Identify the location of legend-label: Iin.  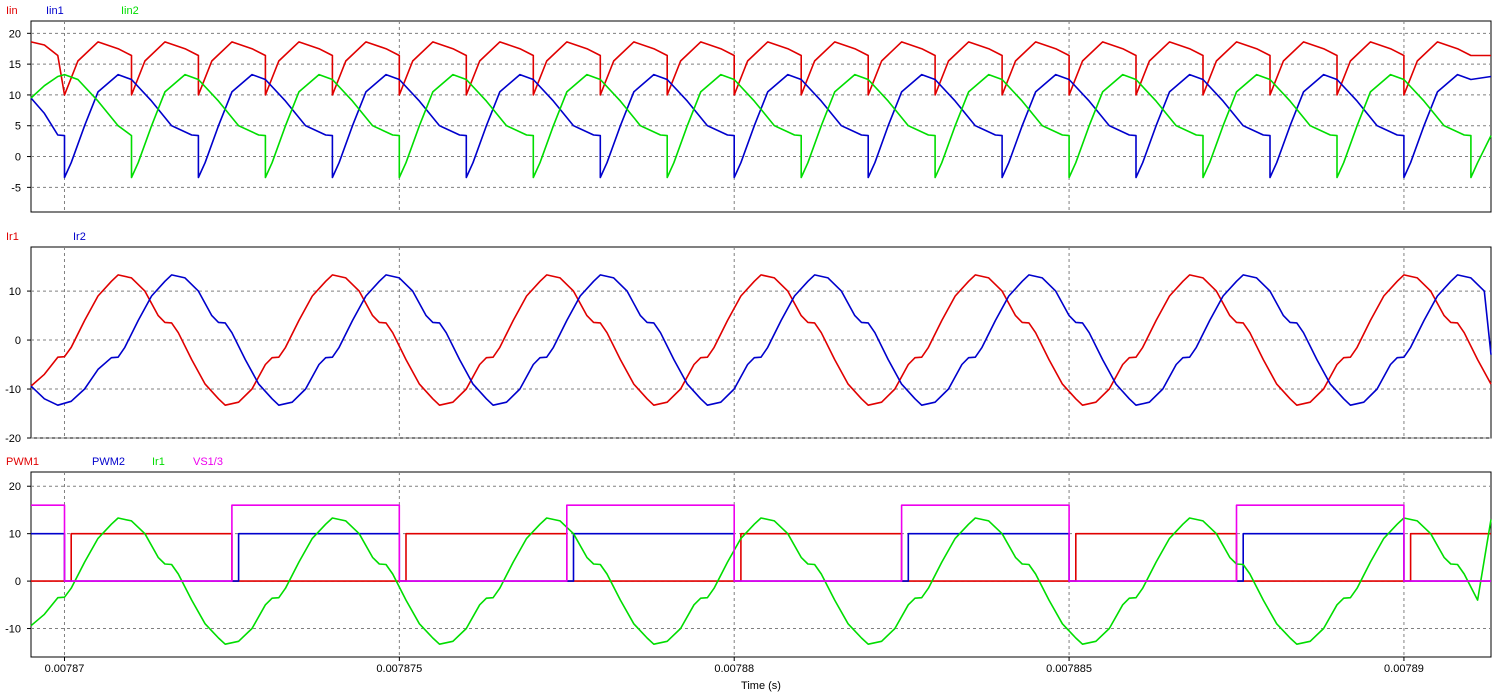
(12, 11).